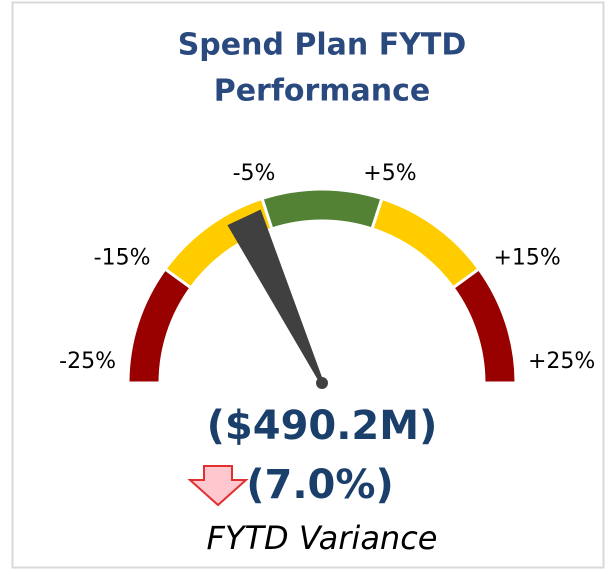  What do you see at coordinates (561, 361) in the screenshot?
I see `tick-label: +25%` at bounding box center [561, 361].